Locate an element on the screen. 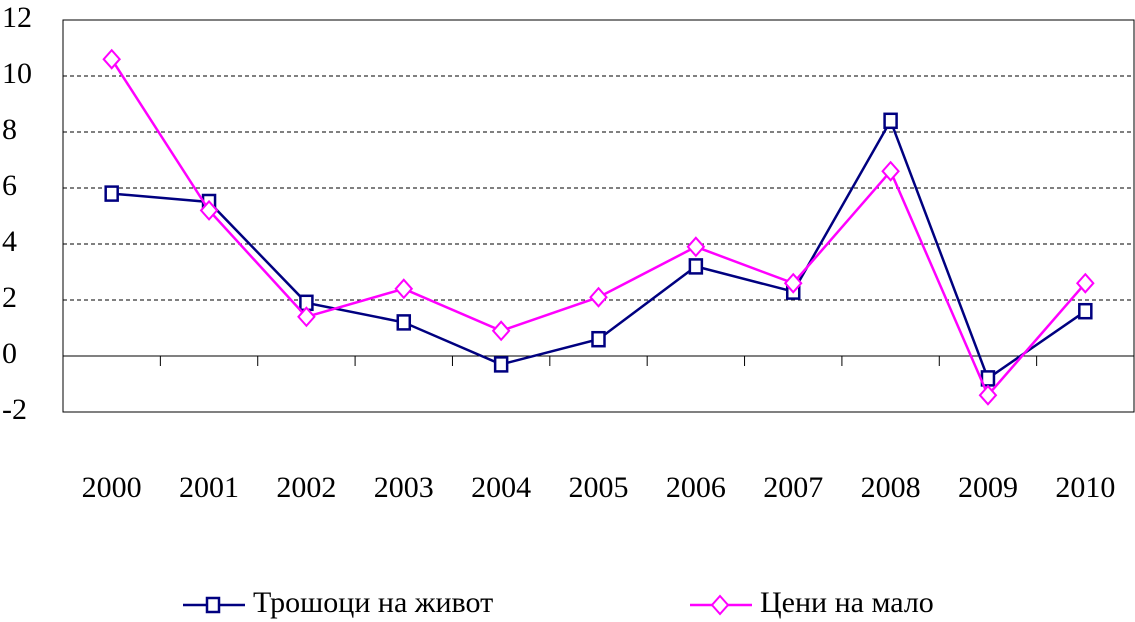 The height and width of the screenshot is (622, 1135). y-tick-label: 0 is located at coordinates (9, 353).